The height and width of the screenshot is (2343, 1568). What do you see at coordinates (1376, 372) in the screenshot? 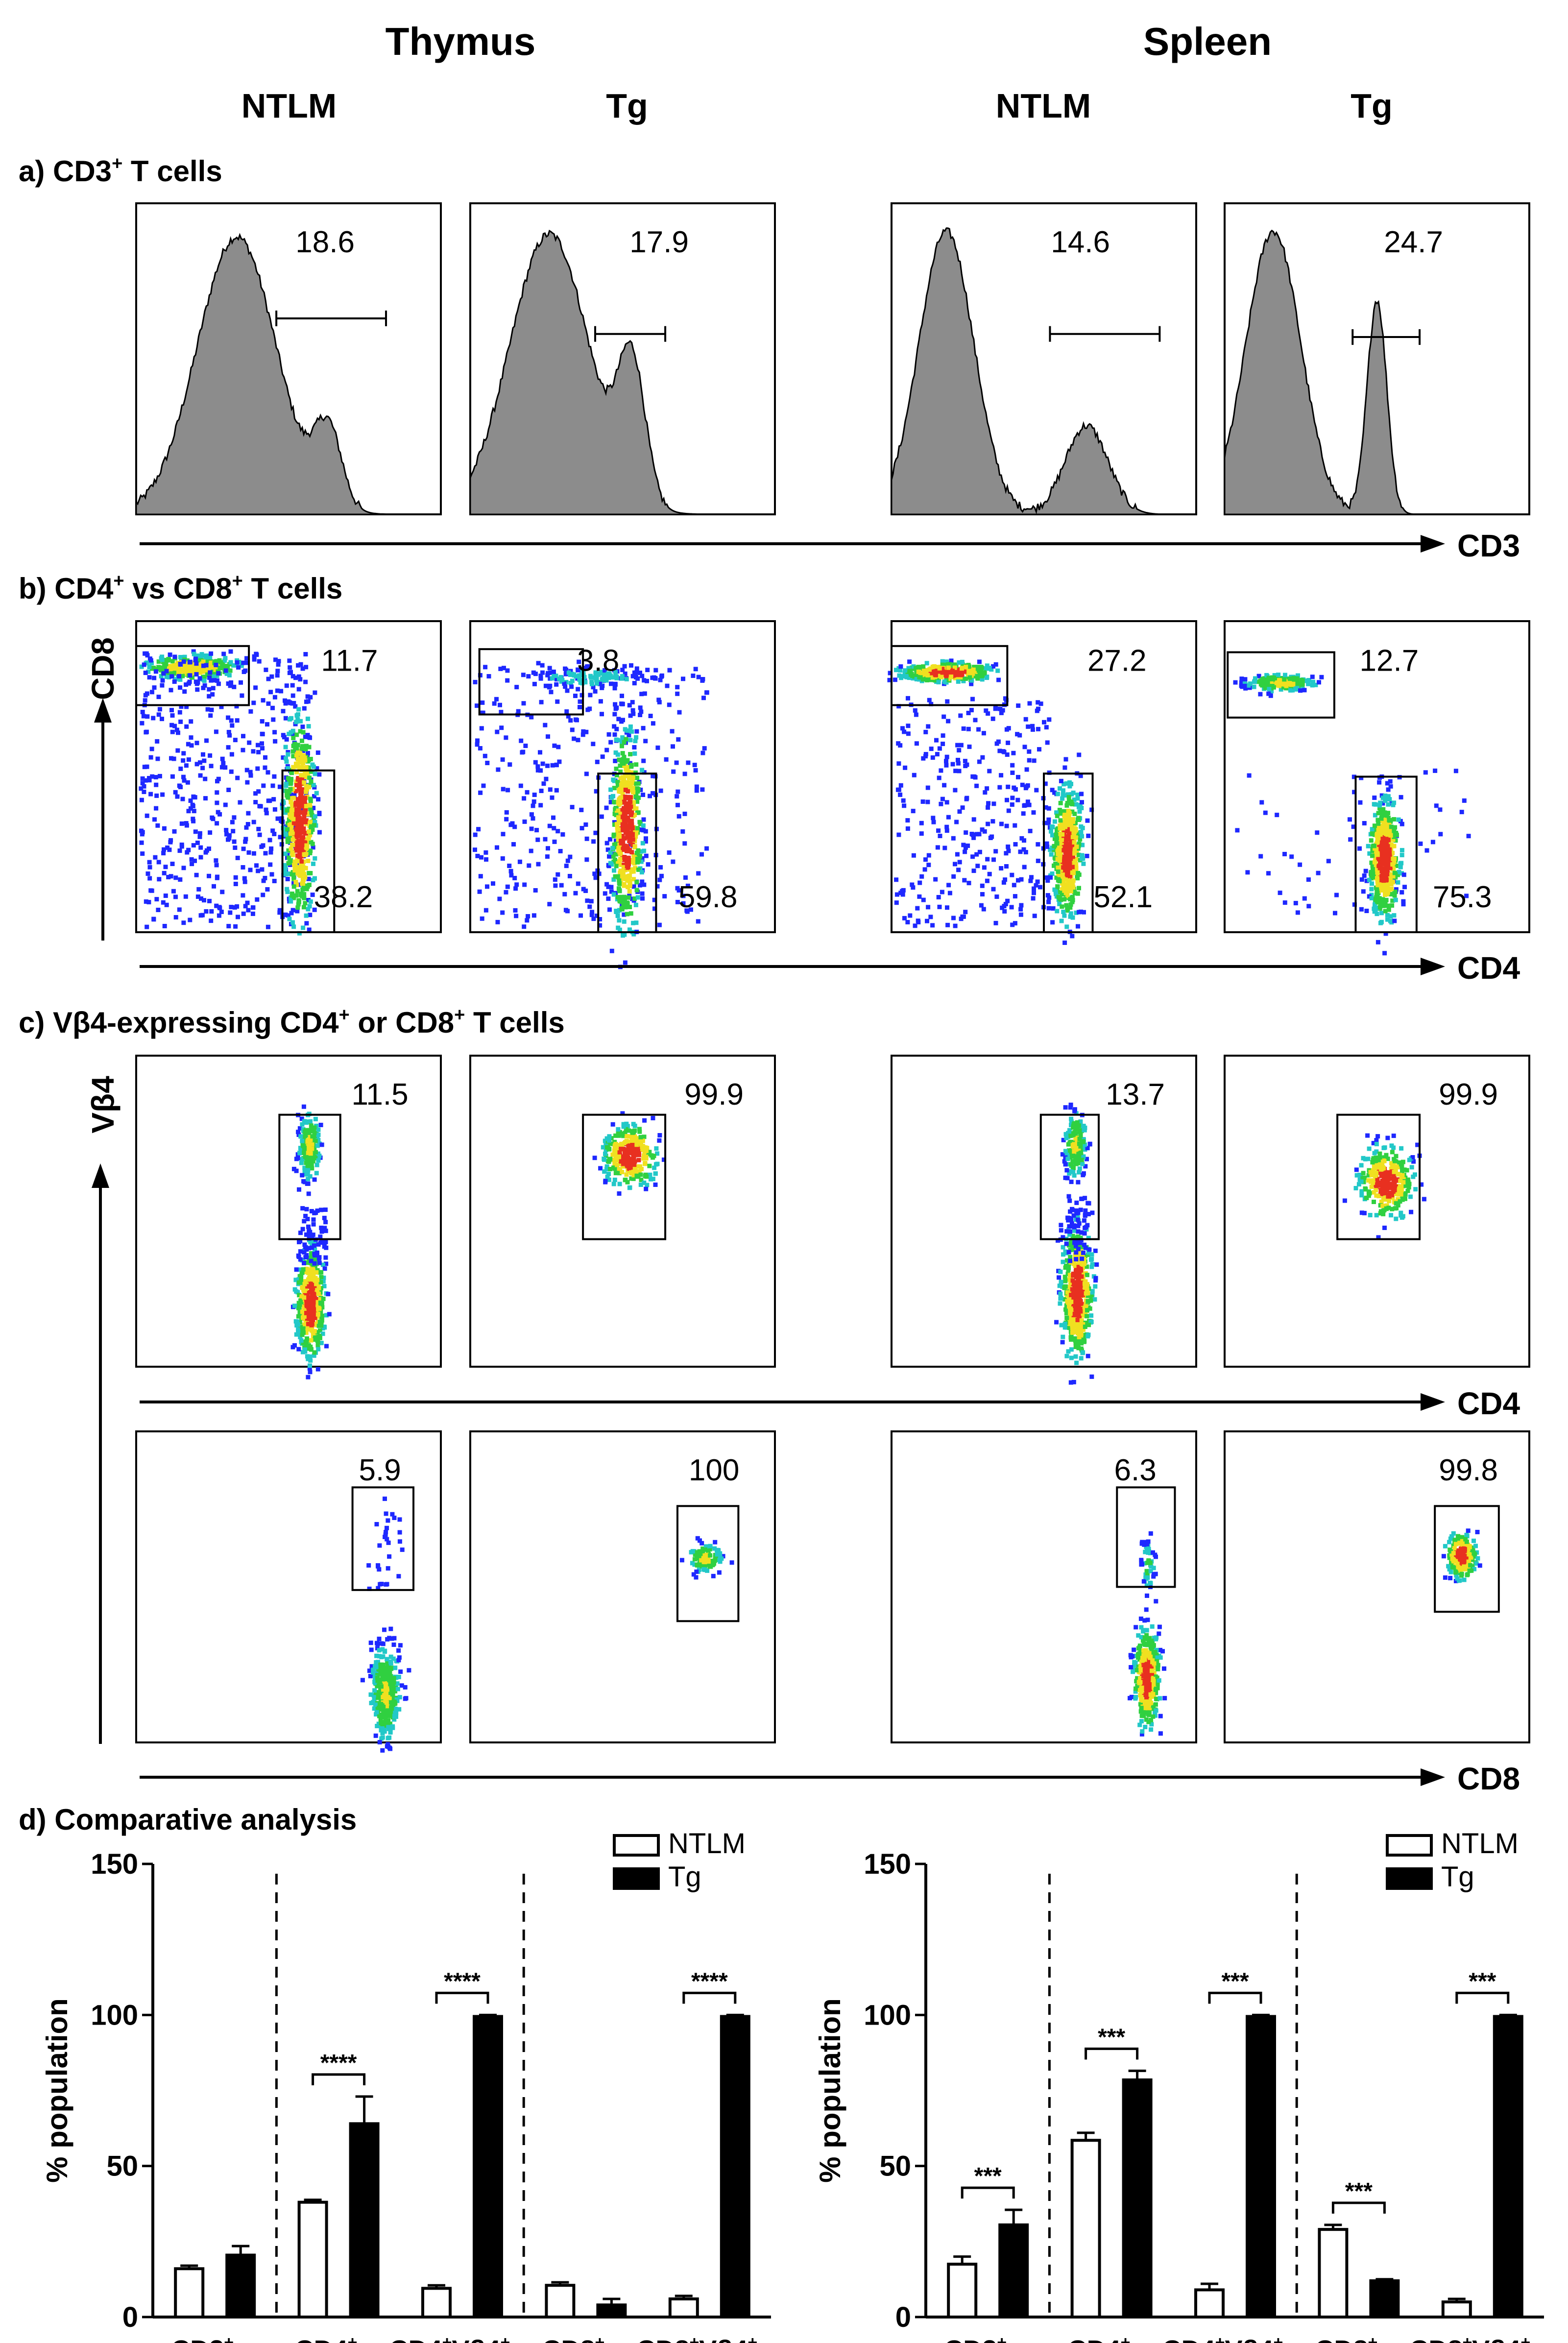
I see `histogram-curve` at bounding box center [1376, 372].